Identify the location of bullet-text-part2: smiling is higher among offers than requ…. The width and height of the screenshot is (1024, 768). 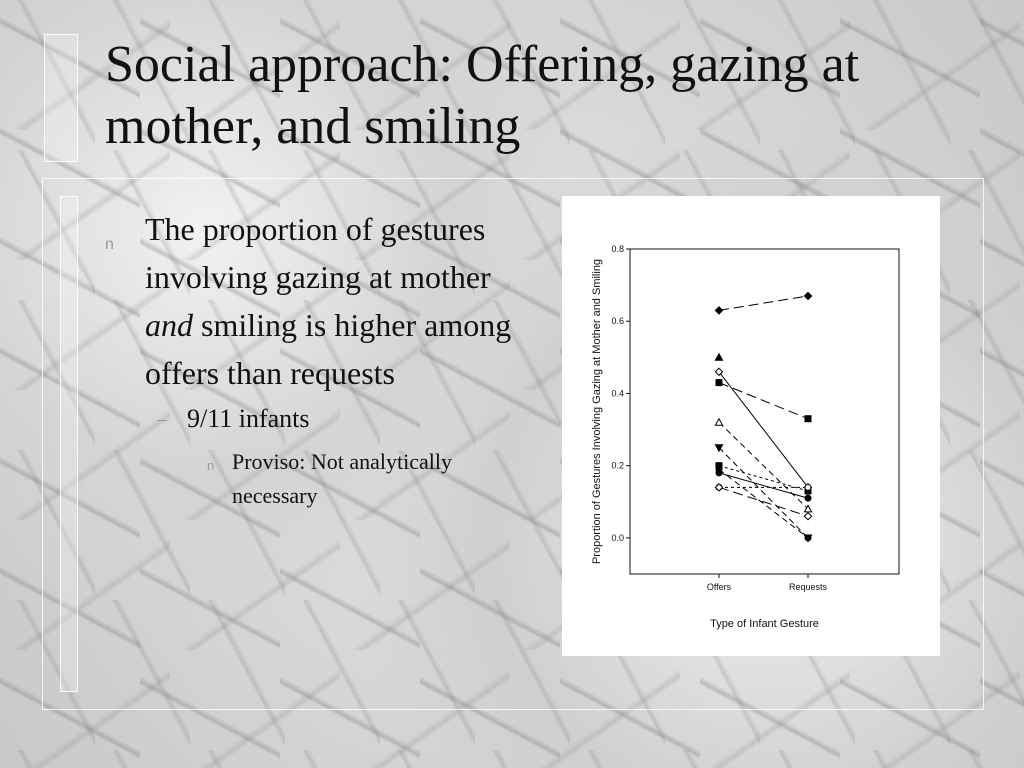
(328, 349).